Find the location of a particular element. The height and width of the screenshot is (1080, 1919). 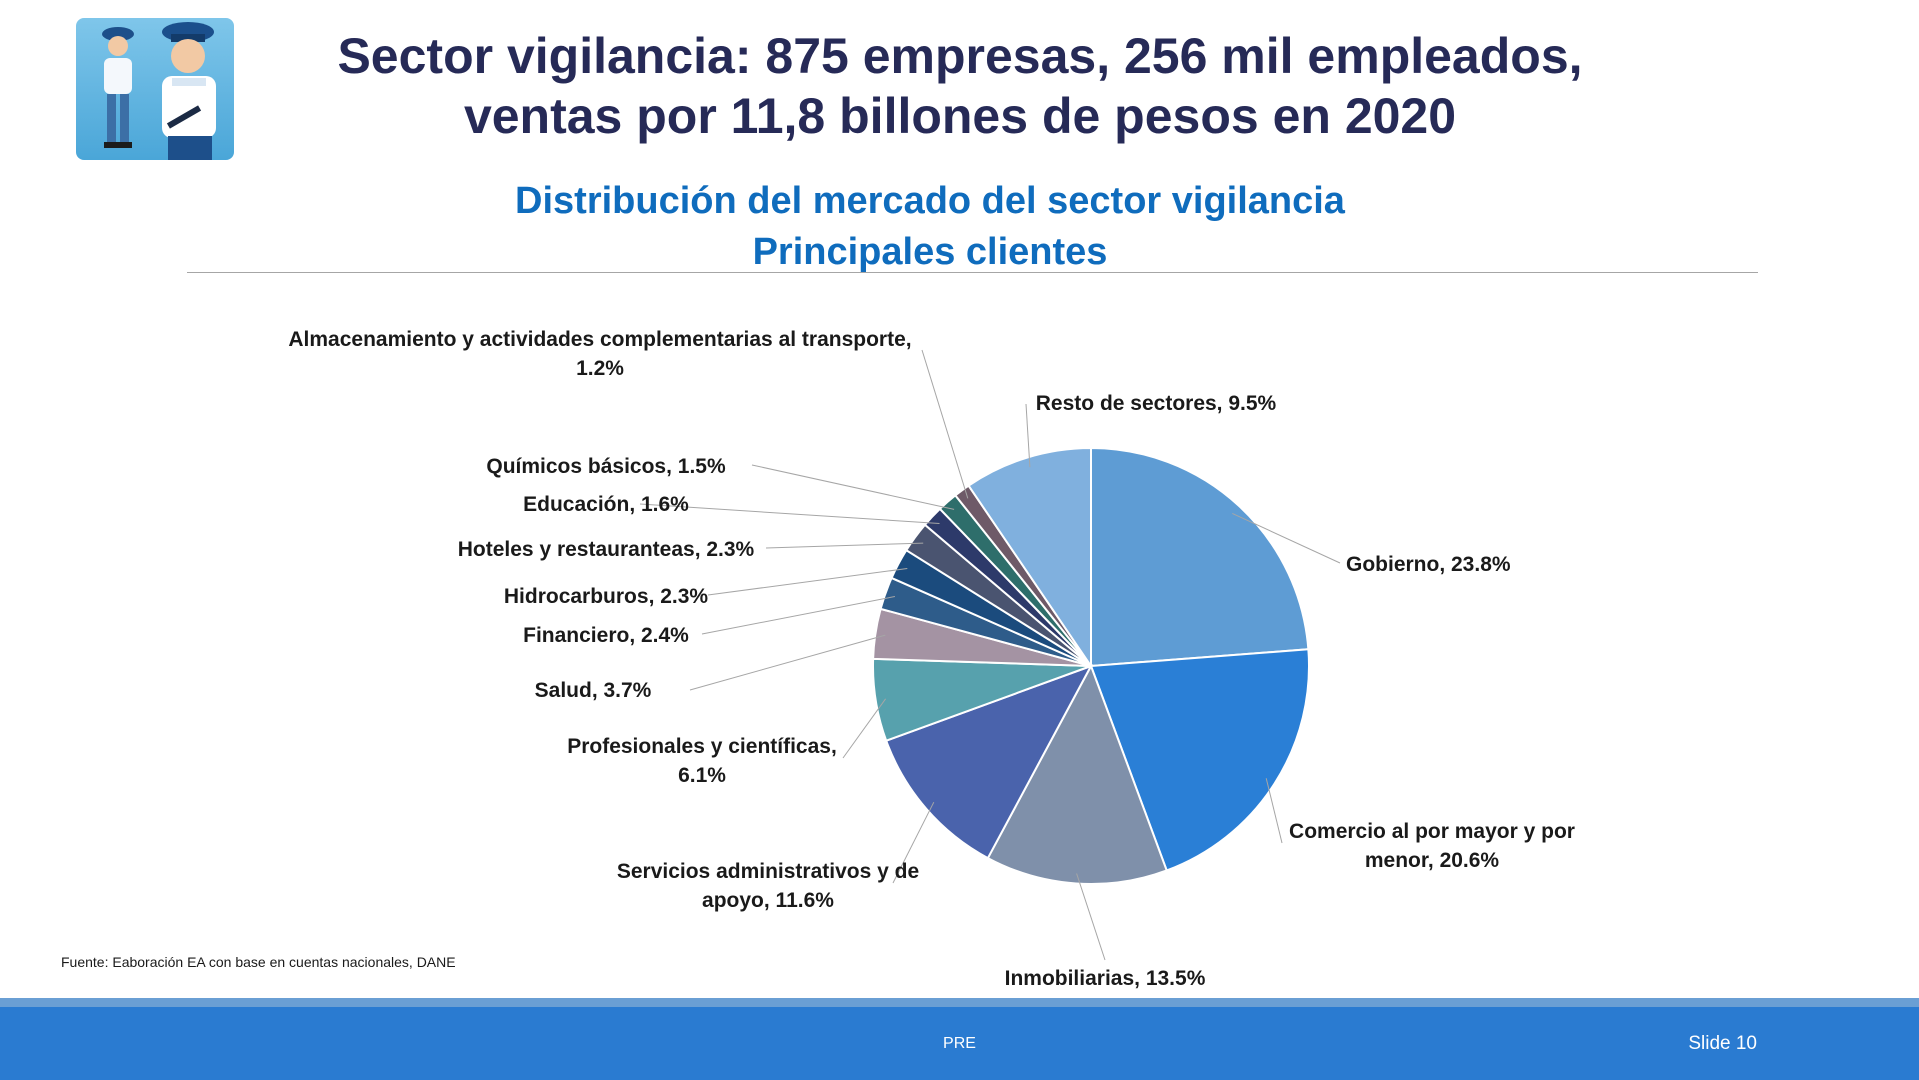

data-label-8: Hidrocarburos, 2.3% is located at coordinates (606, 596).